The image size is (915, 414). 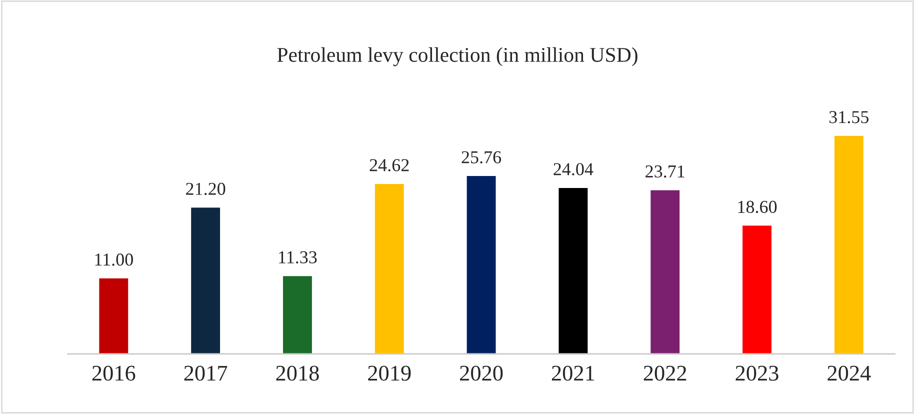 I want to click on x-tick-label: 2023, so click(x=757, y=373).